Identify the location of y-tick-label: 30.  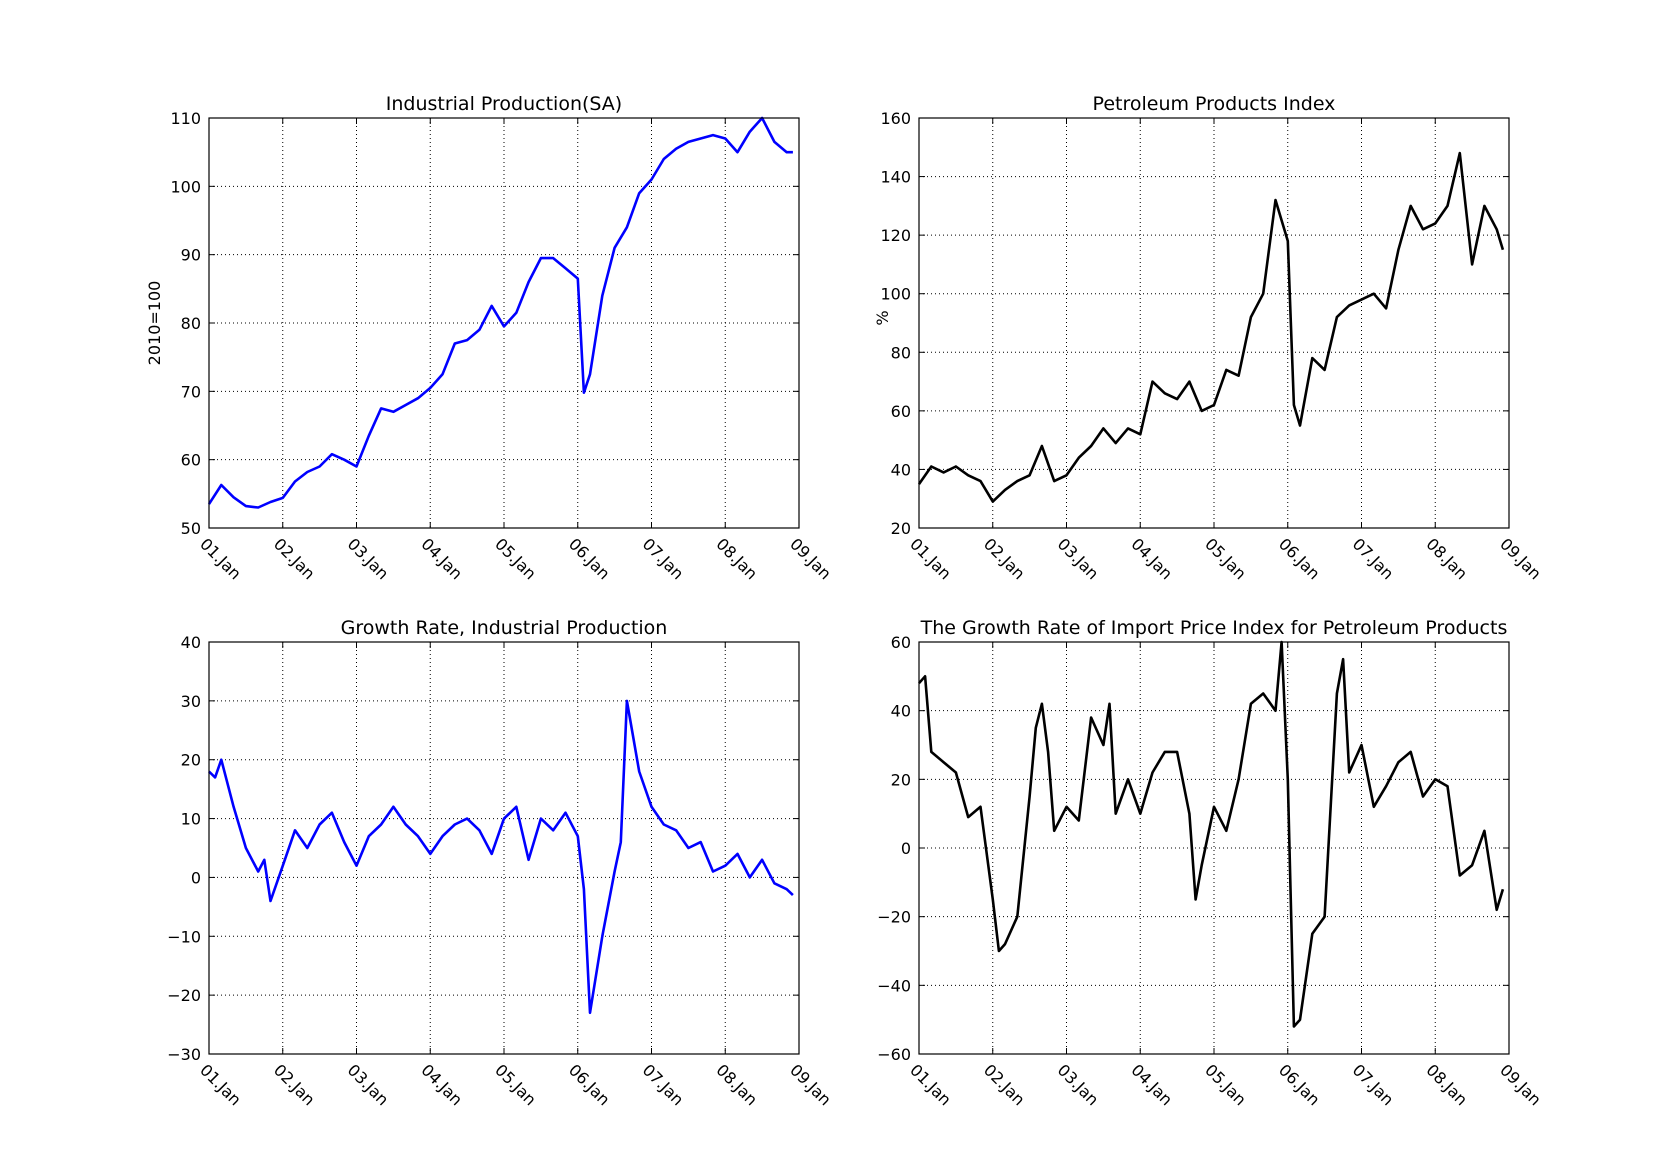
(191, 701).